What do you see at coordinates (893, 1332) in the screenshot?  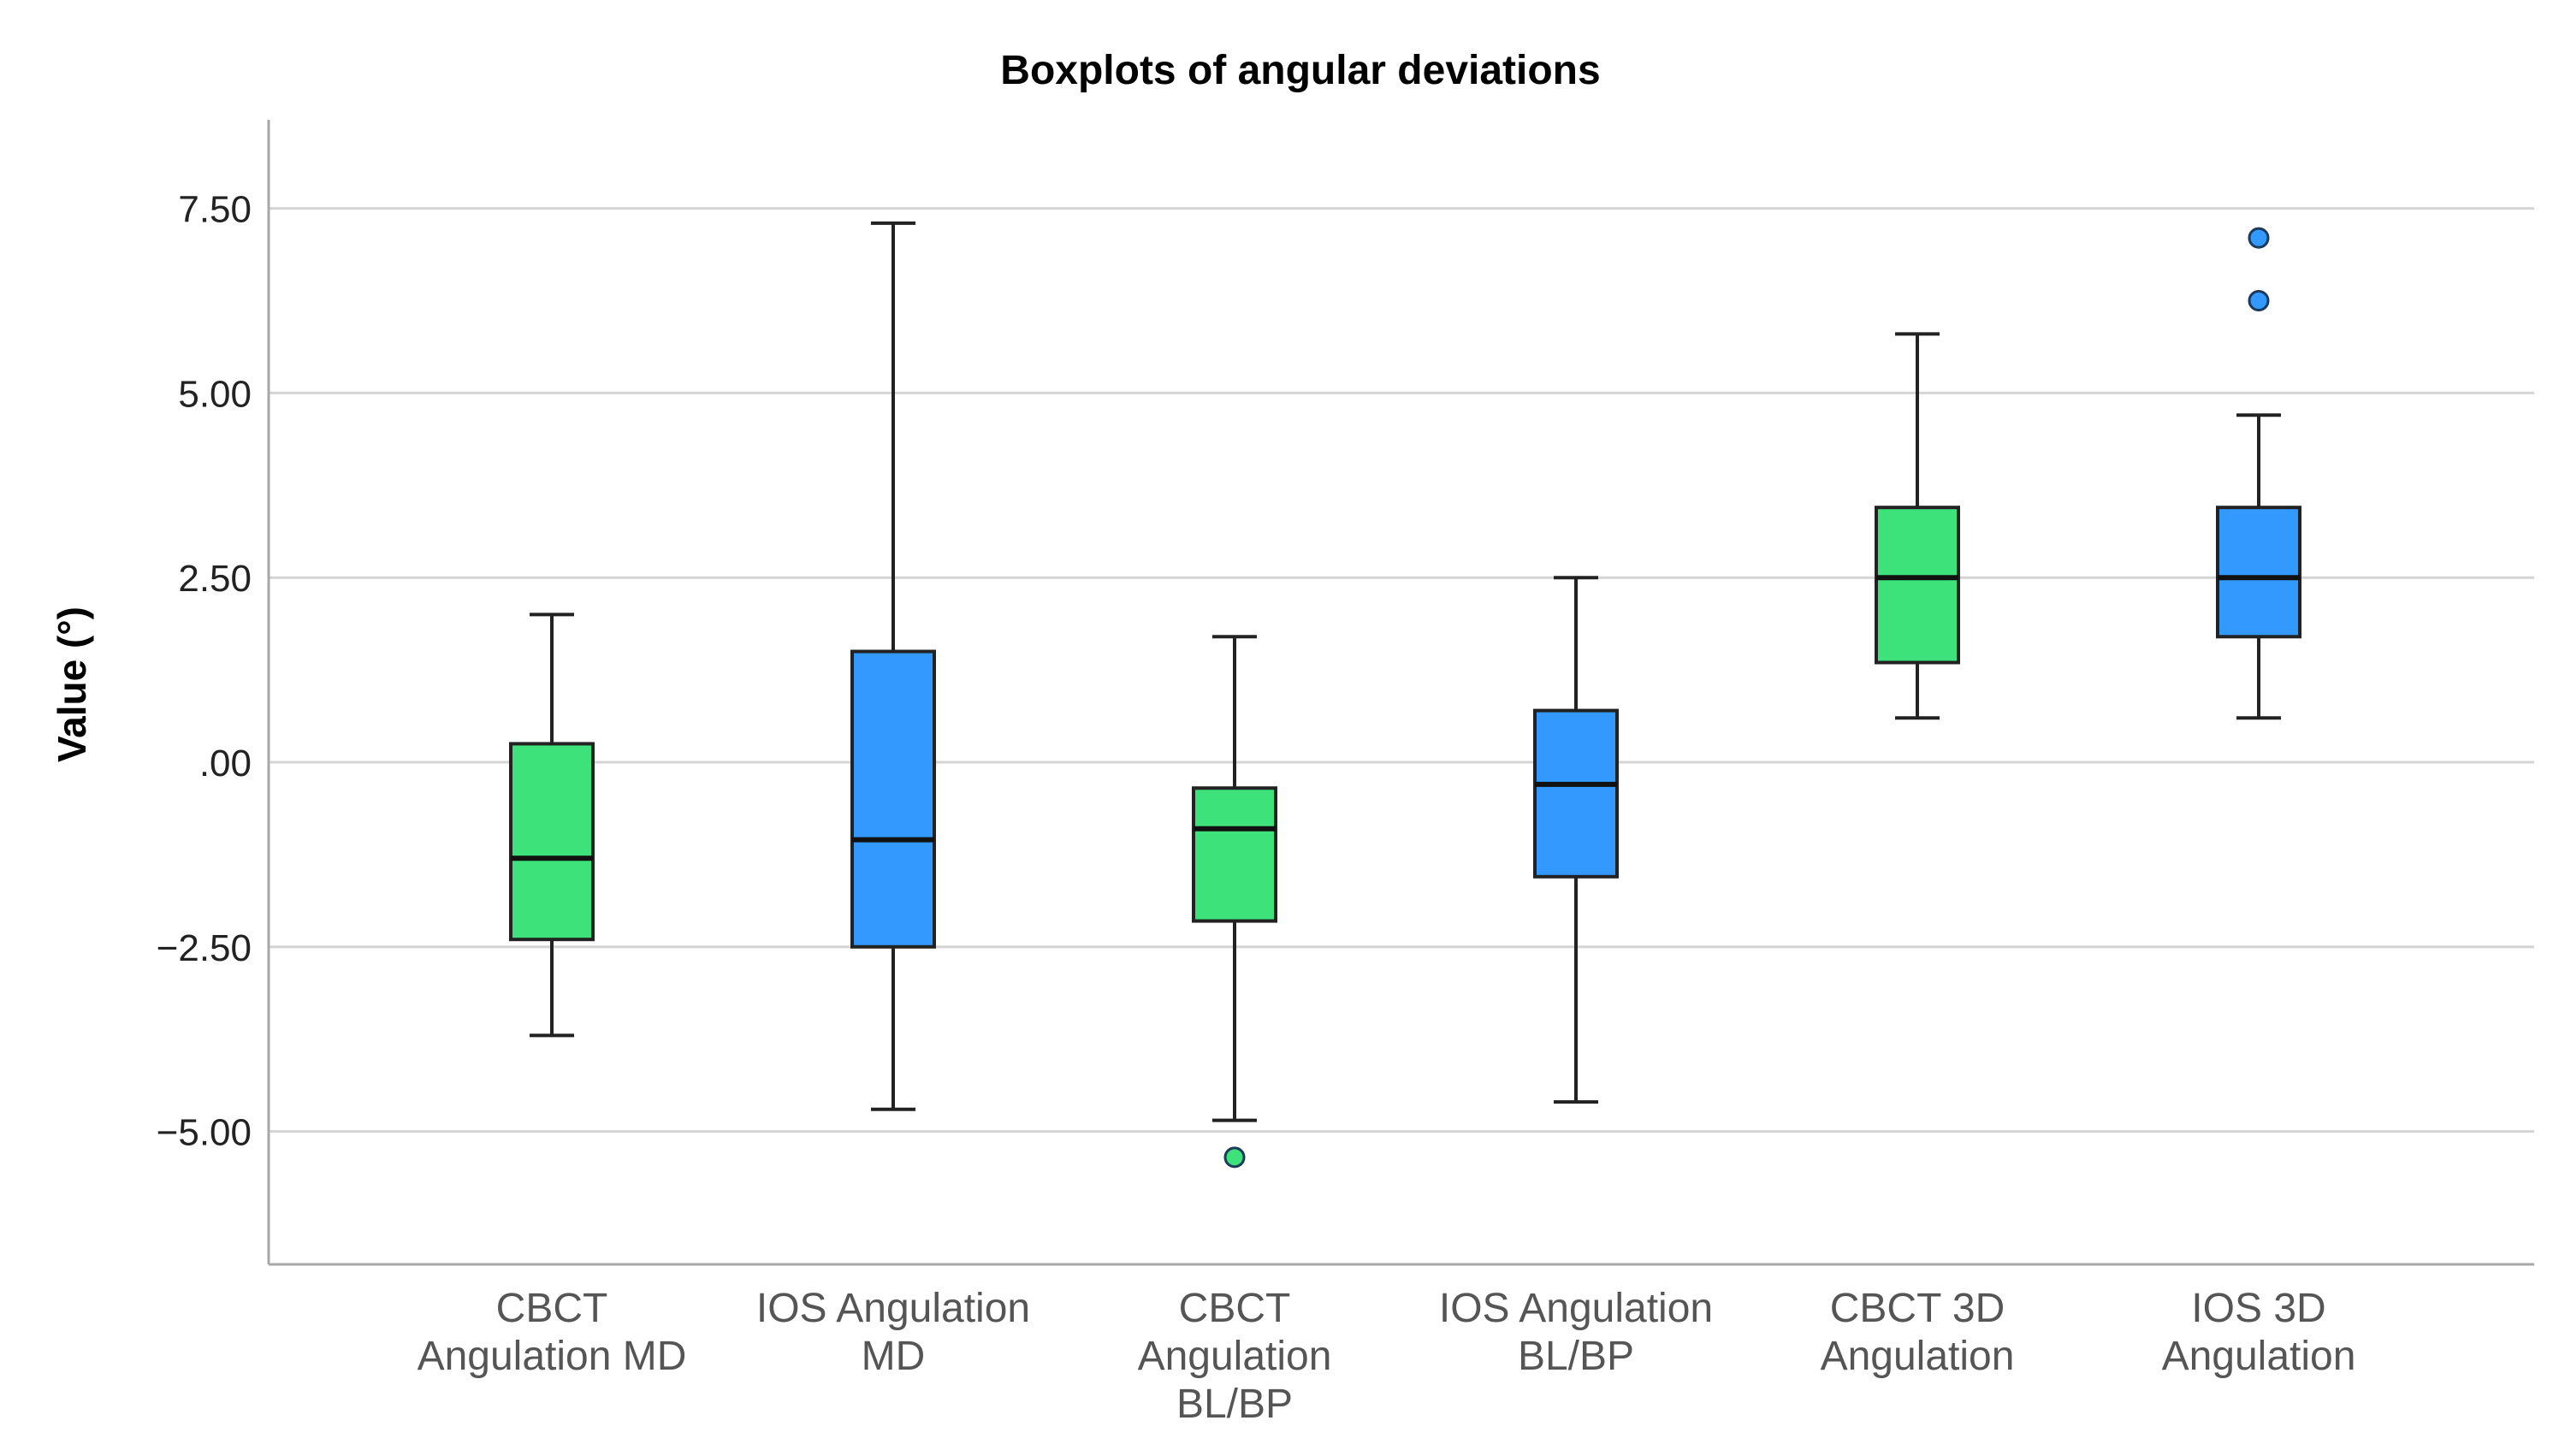 I see `x-tick-label: IOS Angulation MD` at bounding box center [893, 1332].